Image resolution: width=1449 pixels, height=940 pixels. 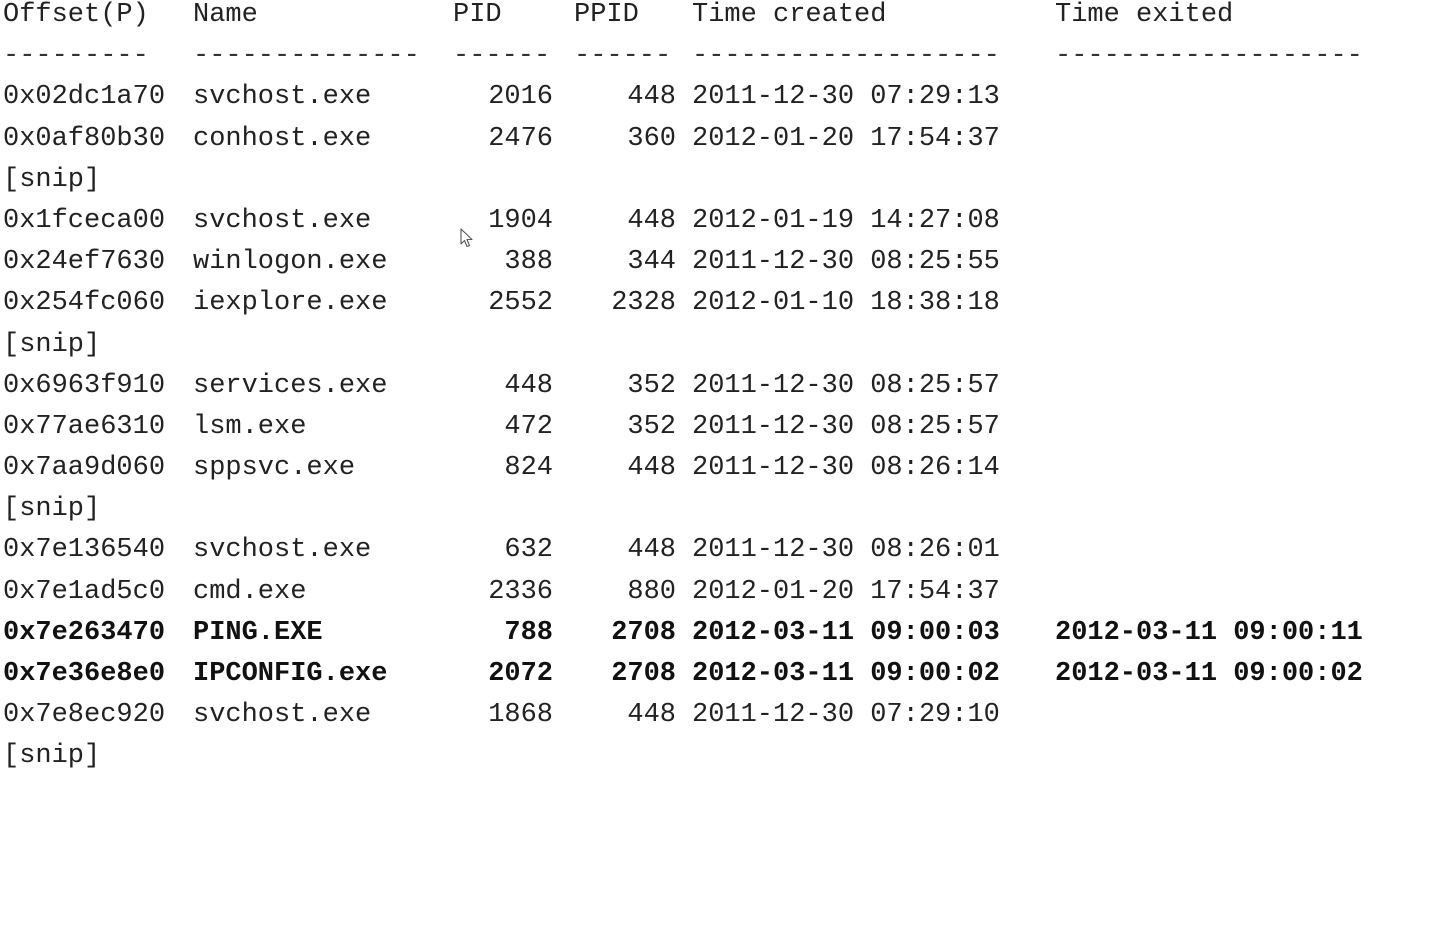 What do you see at coordinates (846, 674) in the screenshot?
I see `time-created-cell: 2012-03-11 09:00:02` at bounding box center [846, 674].